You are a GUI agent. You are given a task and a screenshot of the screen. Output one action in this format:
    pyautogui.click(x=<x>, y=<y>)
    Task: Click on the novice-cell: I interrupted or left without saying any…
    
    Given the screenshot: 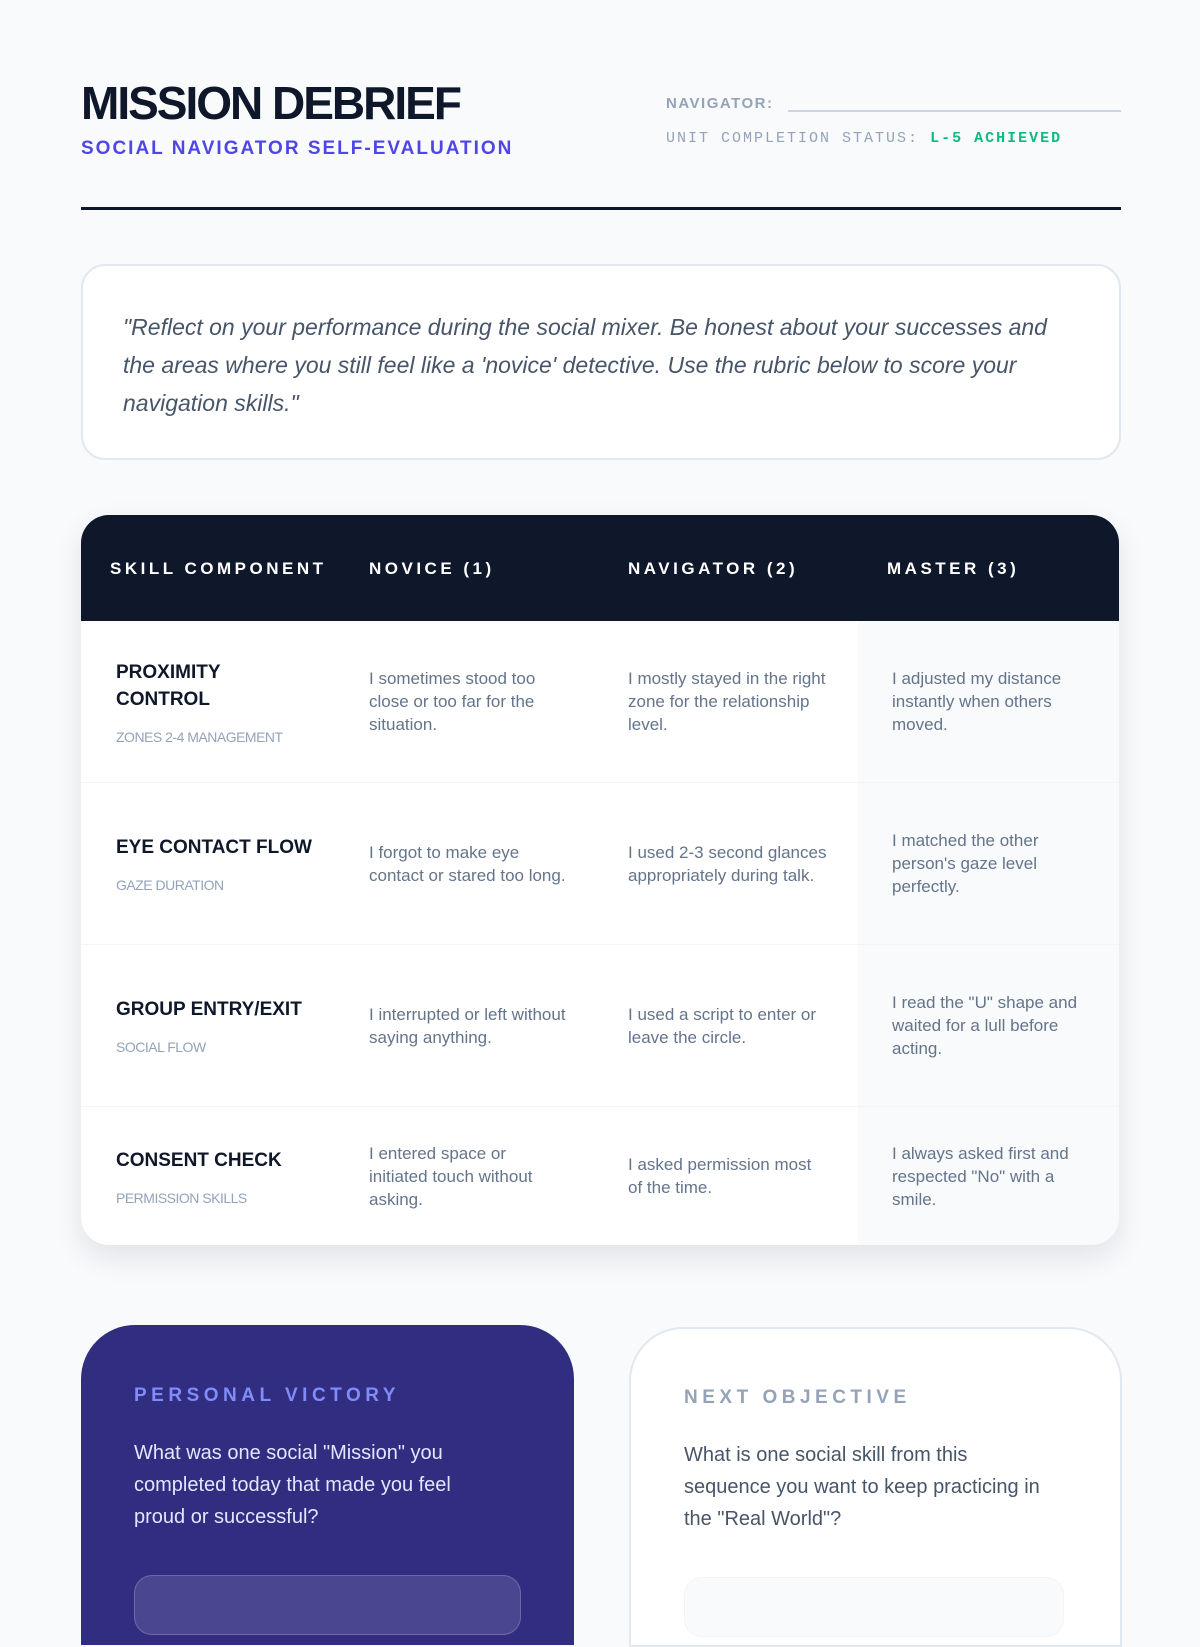 What is the action you would take?
    pyautogui.click(x=469, y=1025)
    